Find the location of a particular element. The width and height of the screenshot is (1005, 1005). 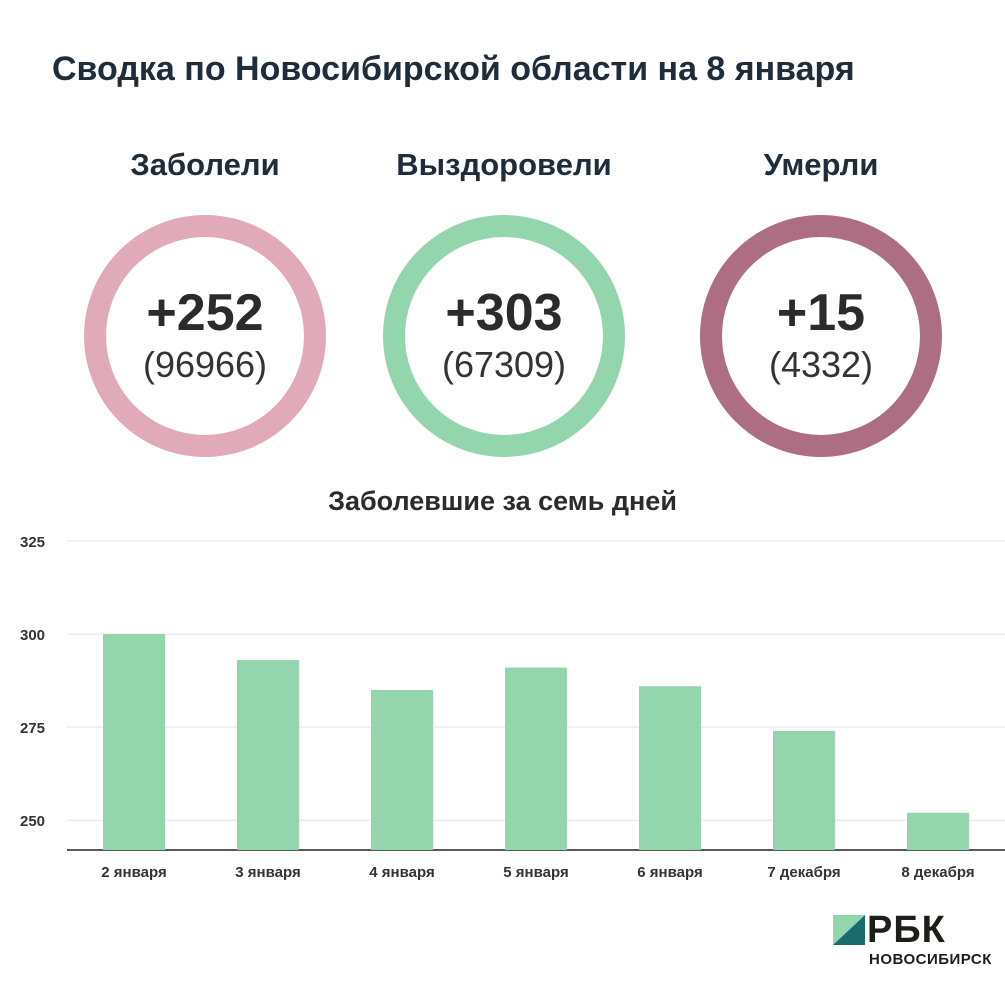

x-tick-label: 5 января is located at coordinates (535, 872).